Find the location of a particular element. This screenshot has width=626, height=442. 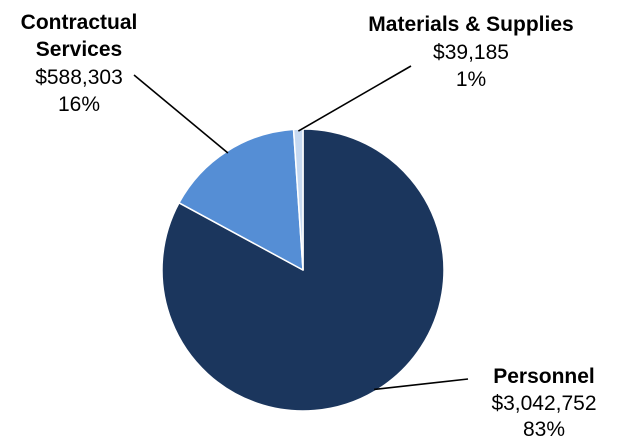

data-label-materials-supplies: Materials & Supplies $39,185 1% is located at coordinates (470, 52).